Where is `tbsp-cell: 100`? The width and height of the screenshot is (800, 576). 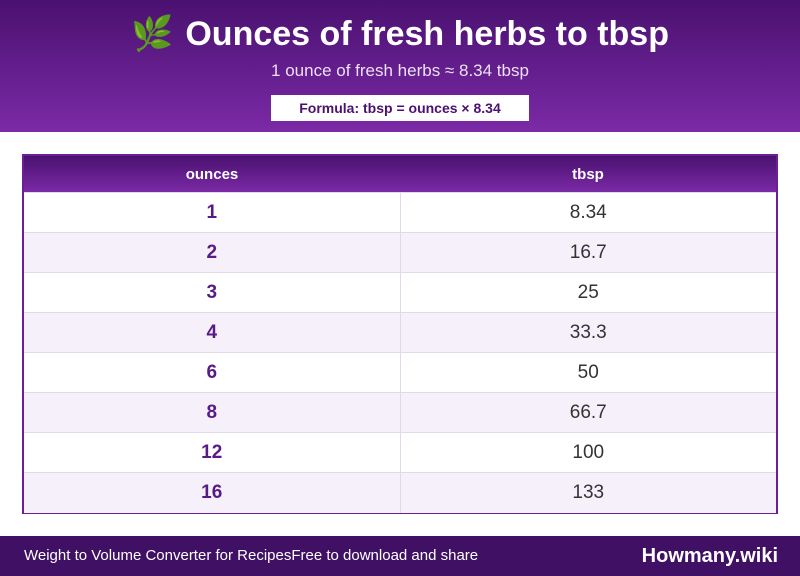
tbsp-cell: 100 is located at coordinates (588, 452).